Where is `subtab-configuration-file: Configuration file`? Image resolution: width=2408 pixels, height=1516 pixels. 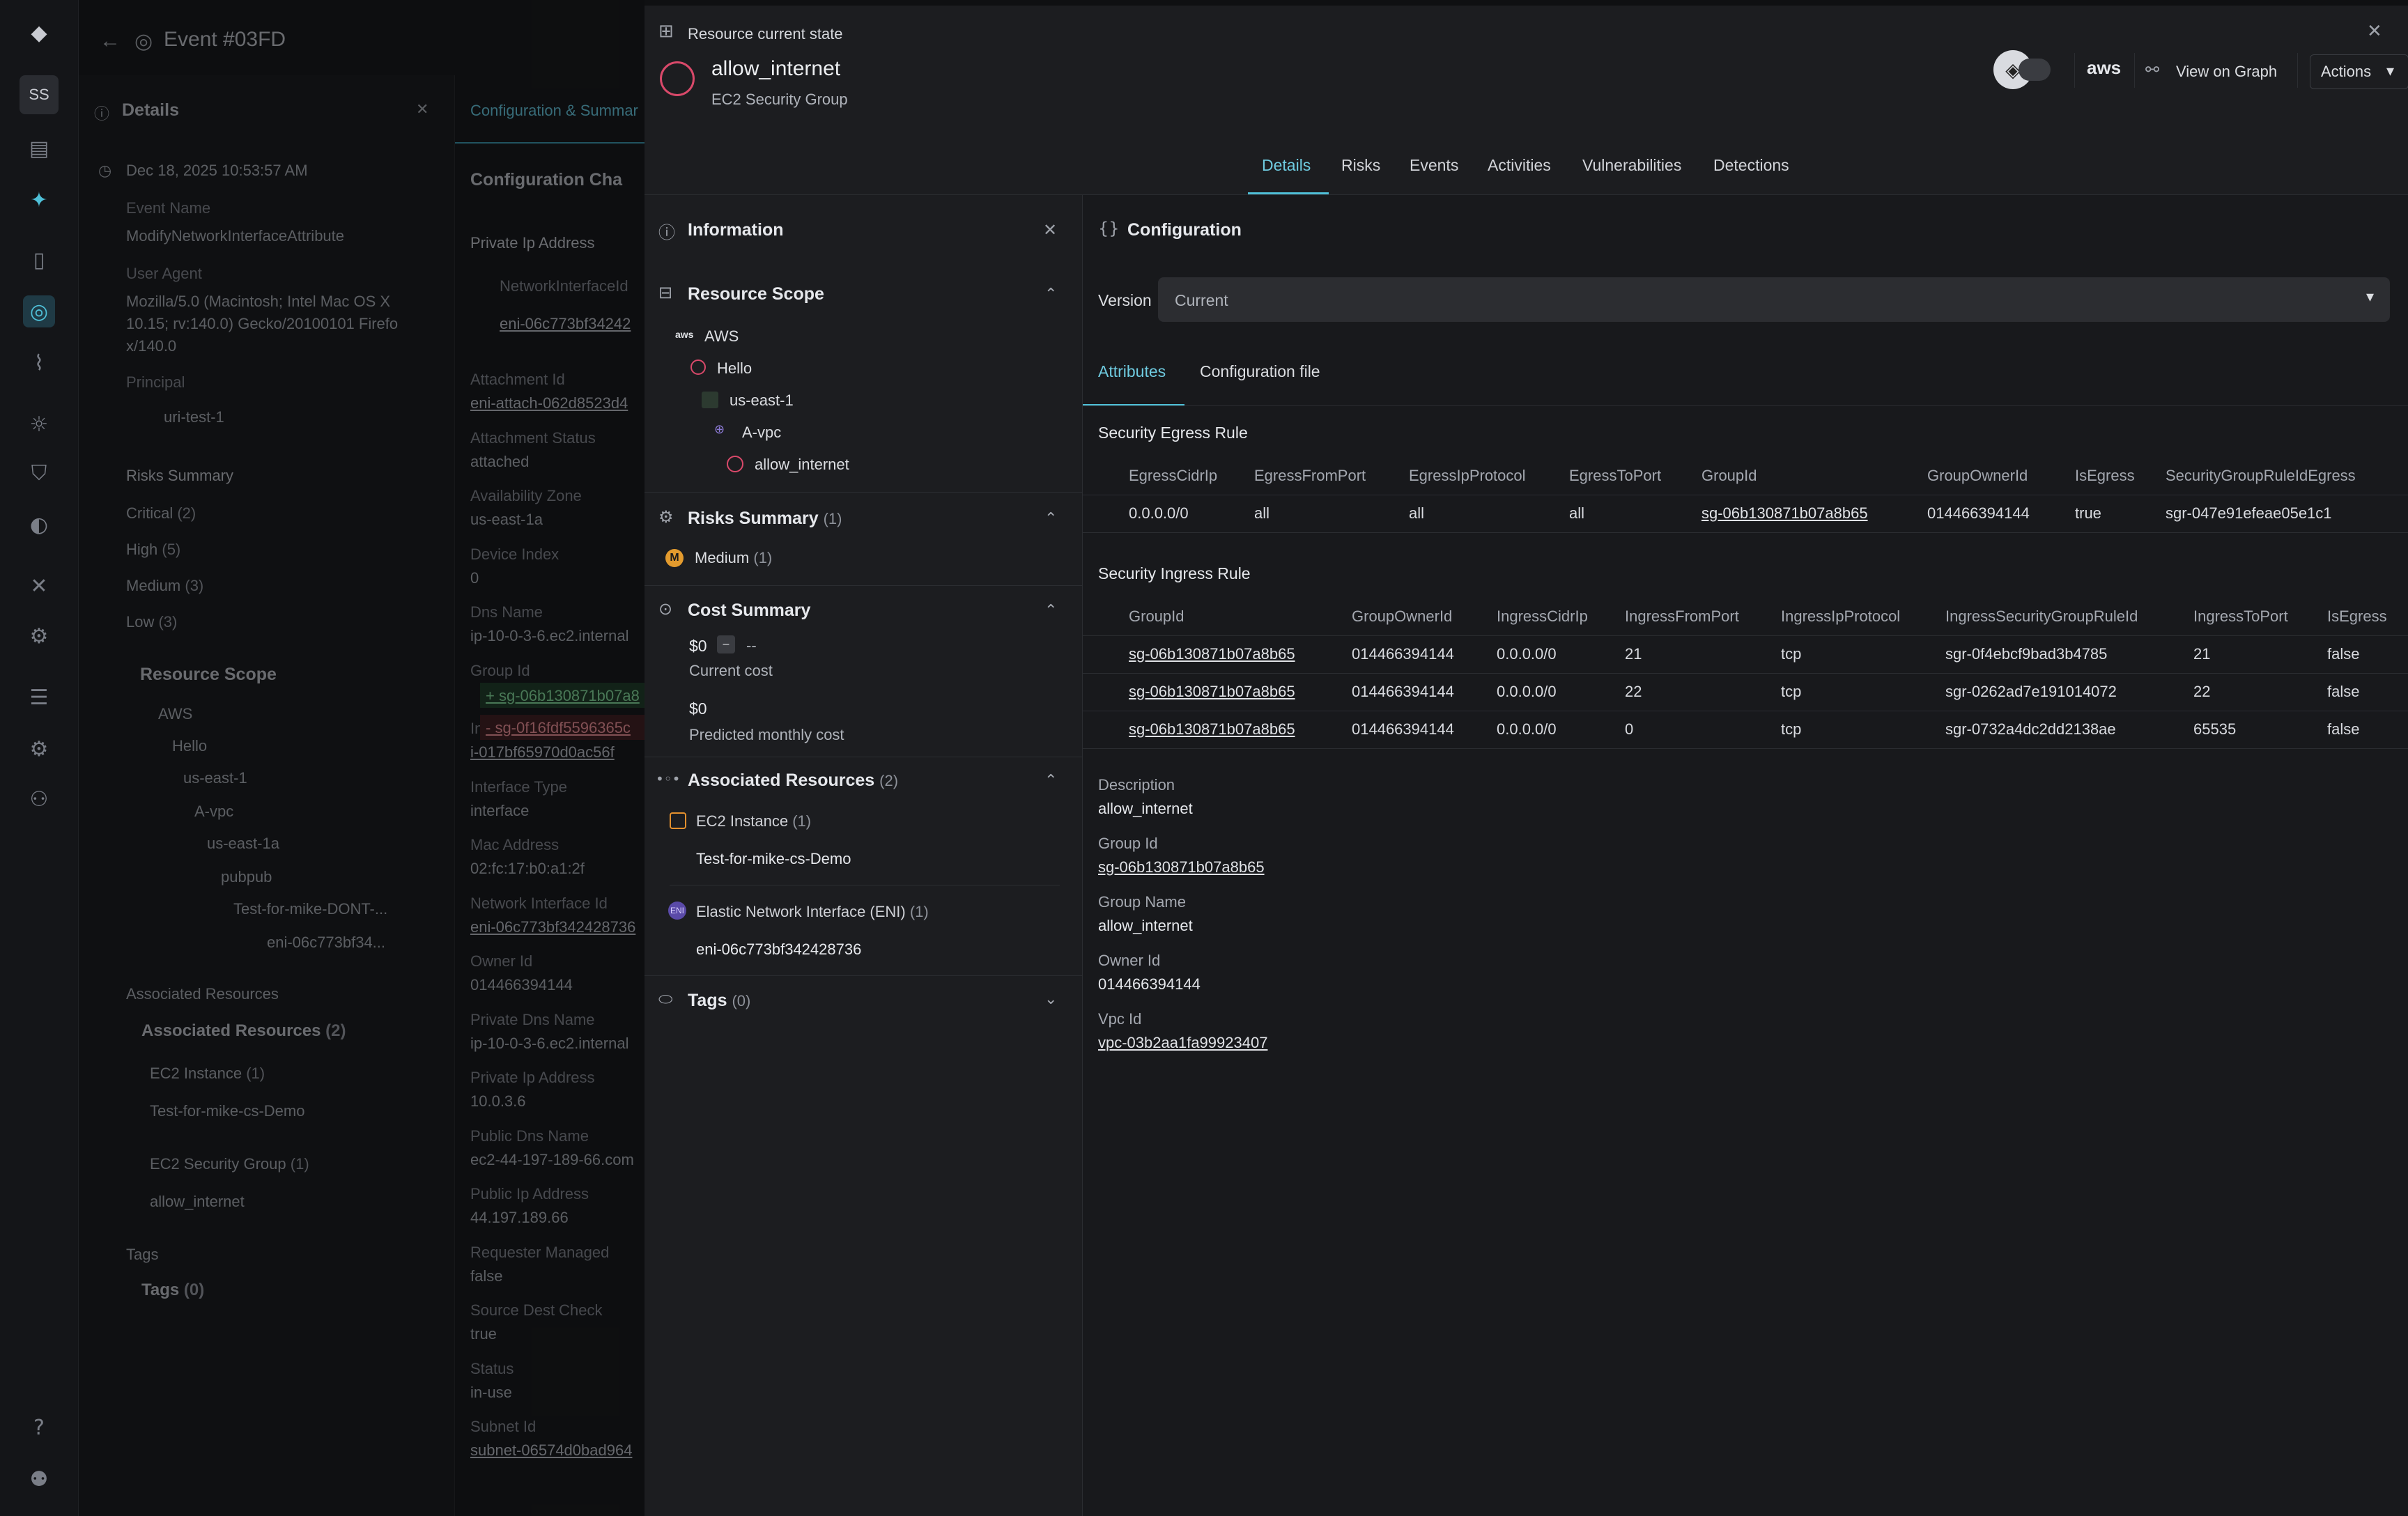 subtab-configuration-file: Configuration file is located at coordinates (1260, 371).